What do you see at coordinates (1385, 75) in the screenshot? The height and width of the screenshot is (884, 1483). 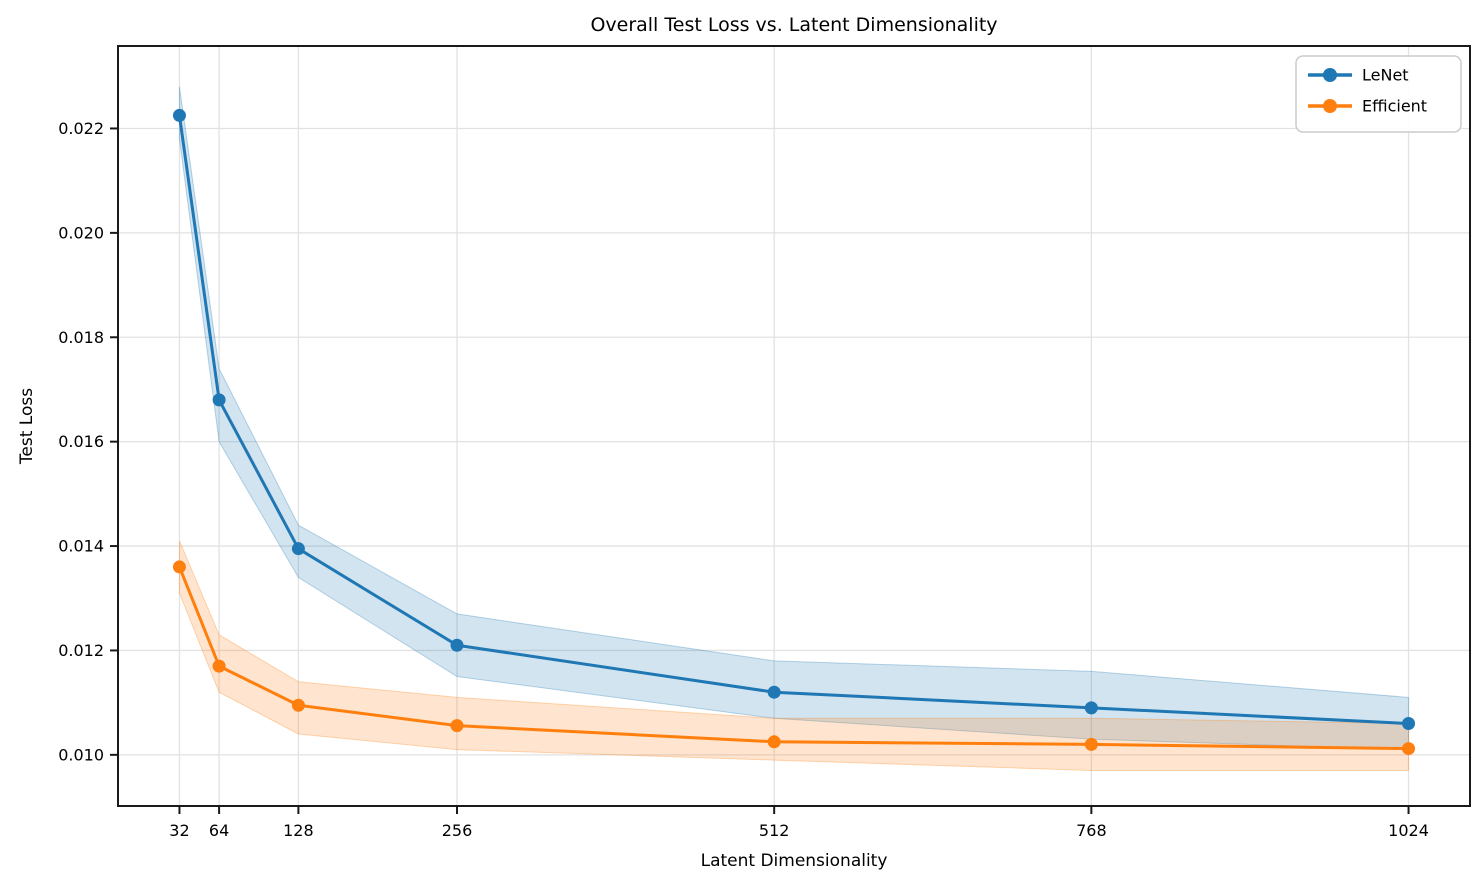 I see `legend-label-lenet: LeNet` at bounding box center [1385, 75].